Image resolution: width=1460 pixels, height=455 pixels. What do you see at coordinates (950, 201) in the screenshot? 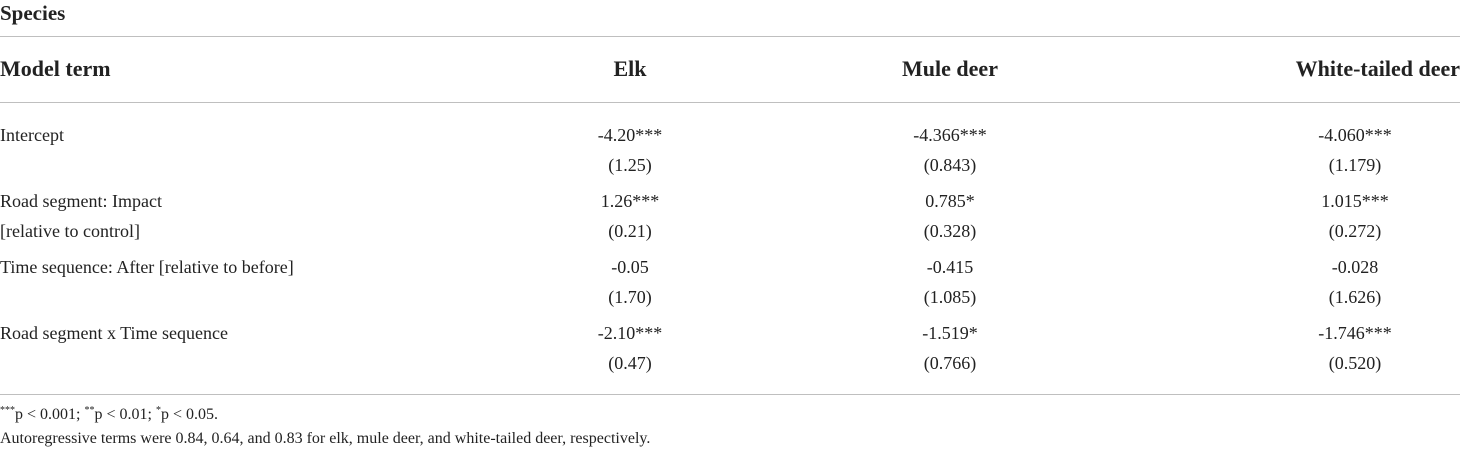
I see `mule-estimate: 0.785*` at bounding box center [950, 201].